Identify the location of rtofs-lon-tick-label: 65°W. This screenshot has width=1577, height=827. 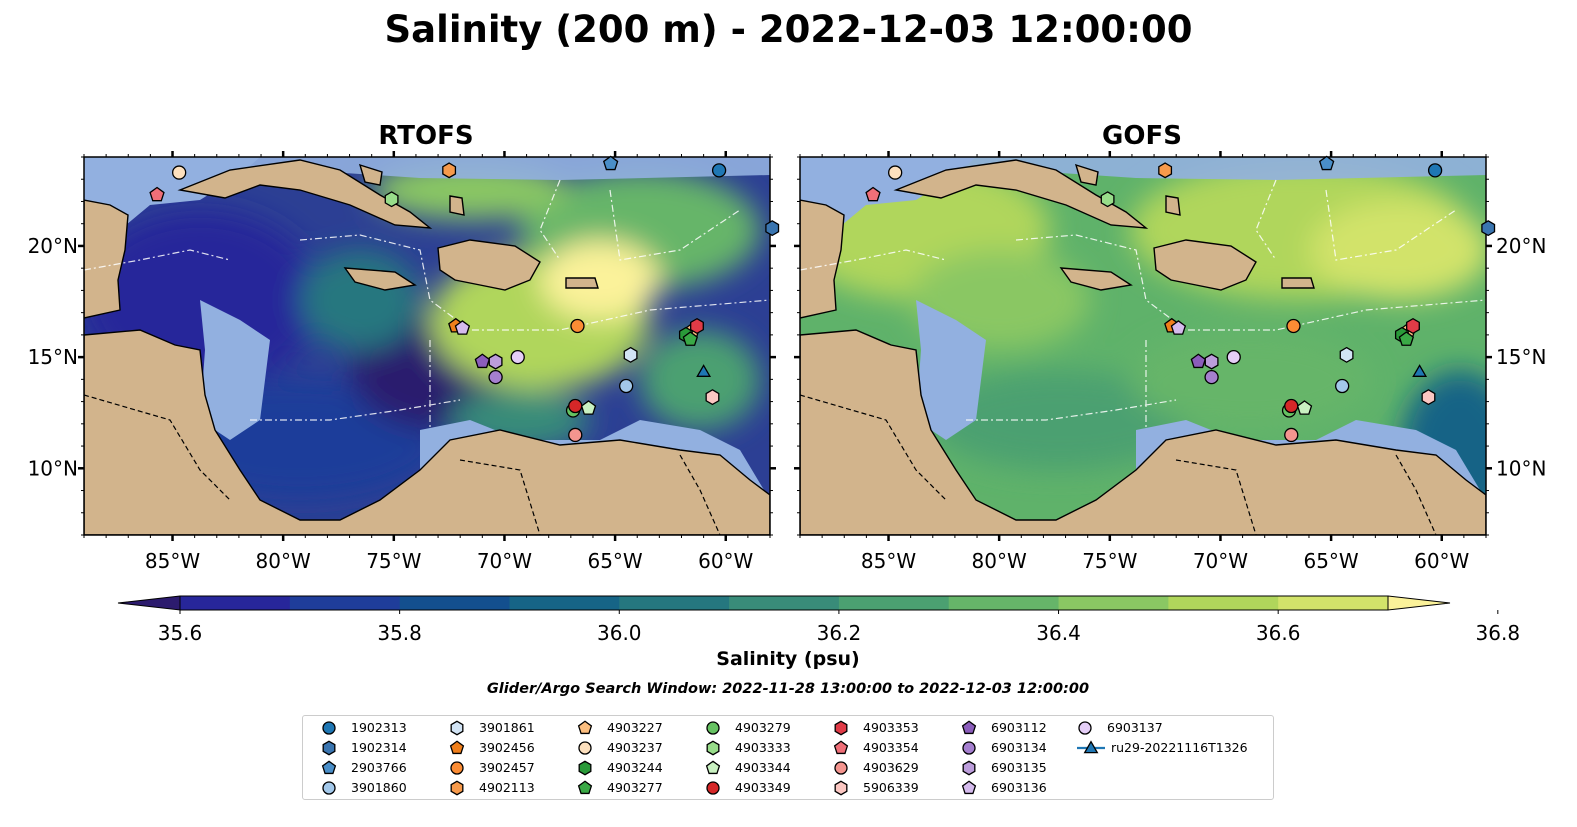
(614, 561).